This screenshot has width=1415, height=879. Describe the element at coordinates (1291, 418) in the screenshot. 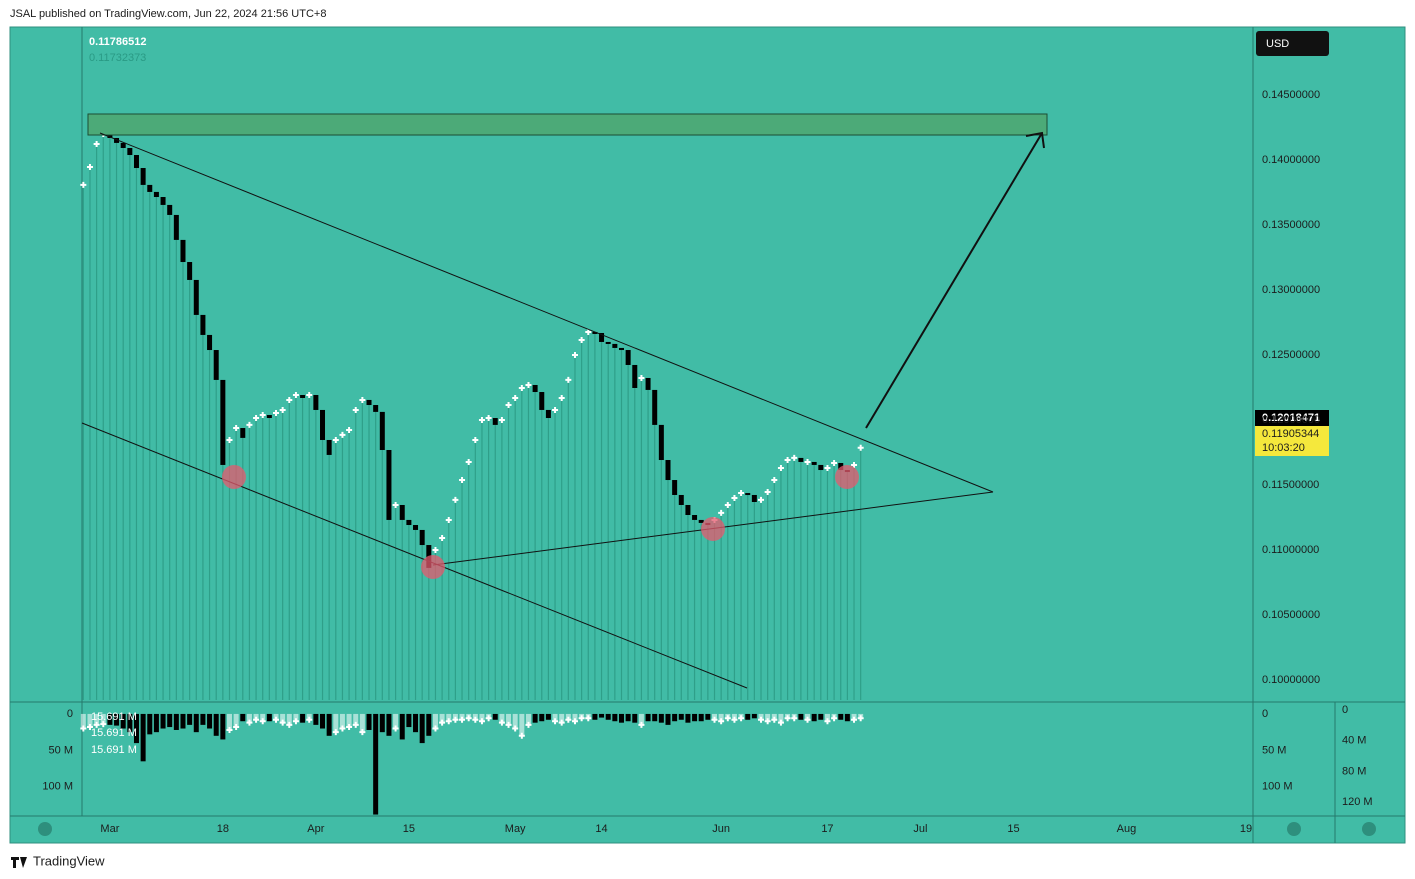

I see `high-price-label: 0.12018471` at that location.